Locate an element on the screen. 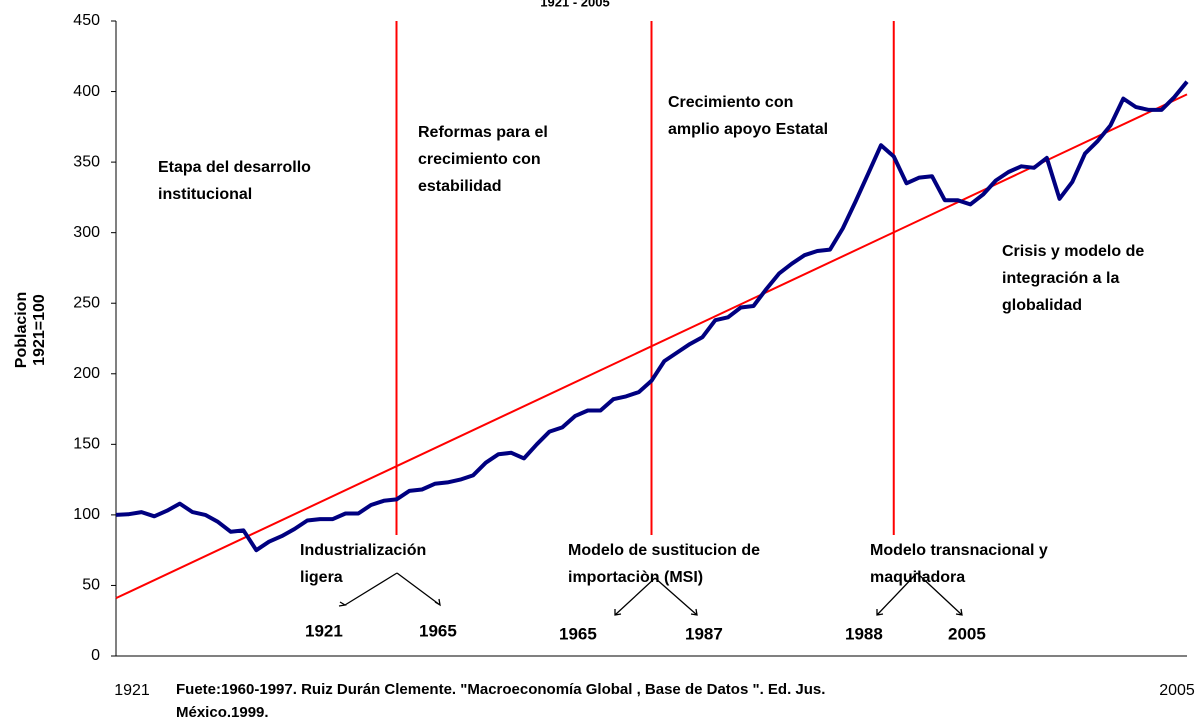 This screenshot has width=1201, height=725. annotation: Reformas para el is located at coordinates (483, 132).